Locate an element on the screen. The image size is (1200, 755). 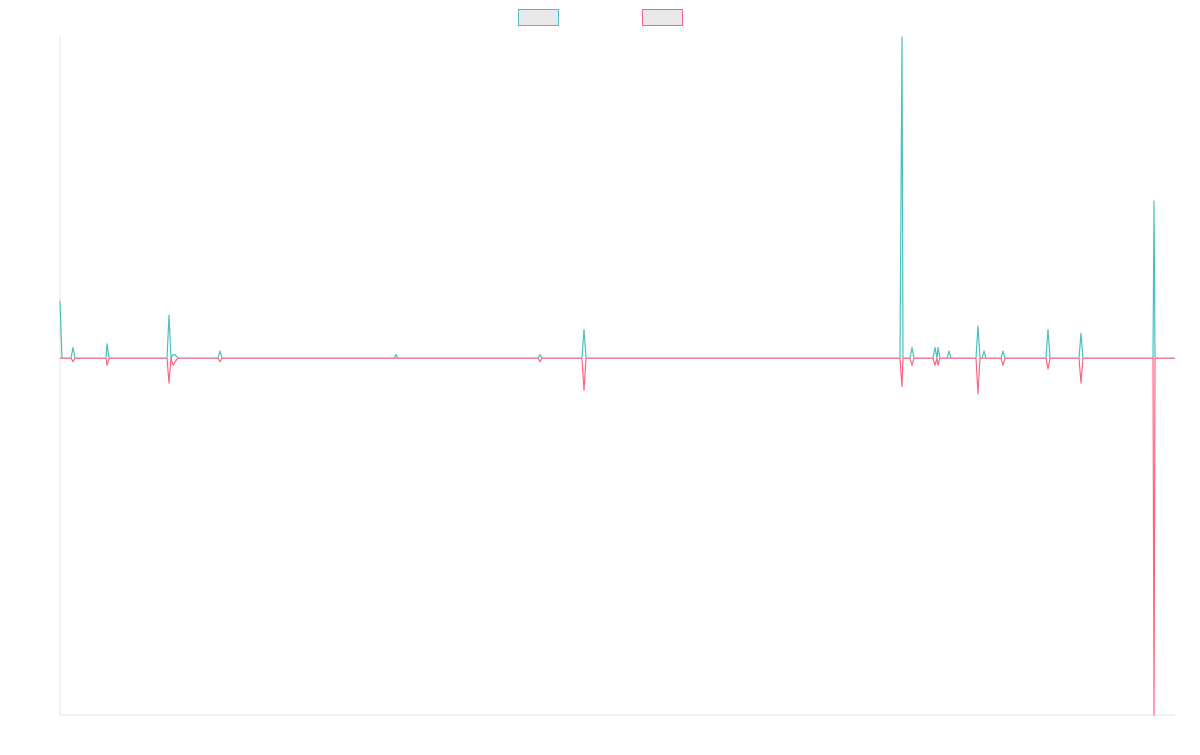
legend is located at coordinates (600, 17).